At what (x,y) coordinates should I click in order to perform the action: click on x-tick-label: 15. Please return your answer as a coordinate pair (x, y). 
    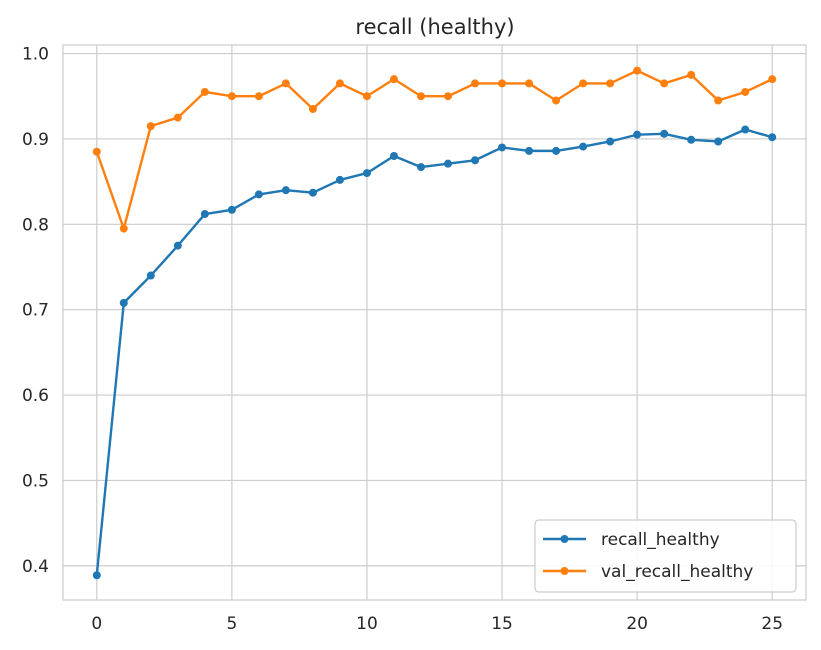
    Looking at the image, I should click on (502, 624).